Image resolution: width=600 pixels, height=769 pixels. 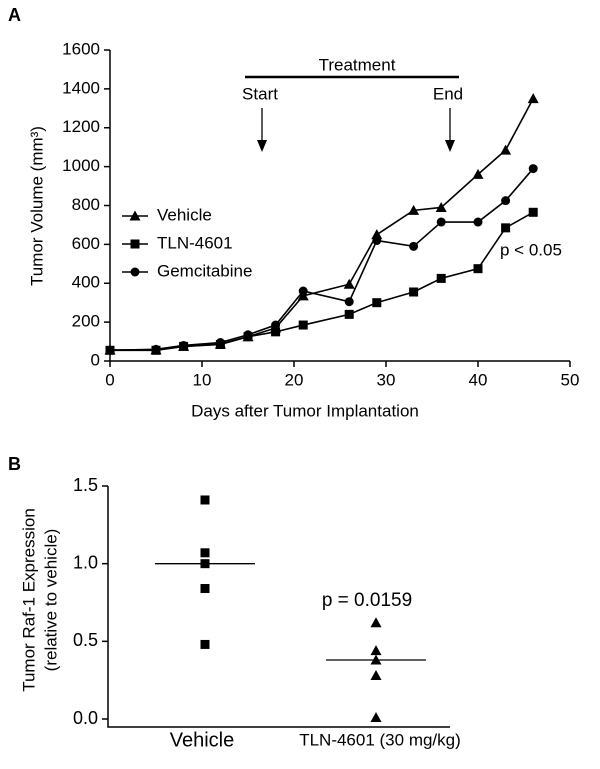 What do you see at coordinates (367, 600) in the screenshot?
I see `annotation: p = 0.0159` at bounding box center [367, 600].